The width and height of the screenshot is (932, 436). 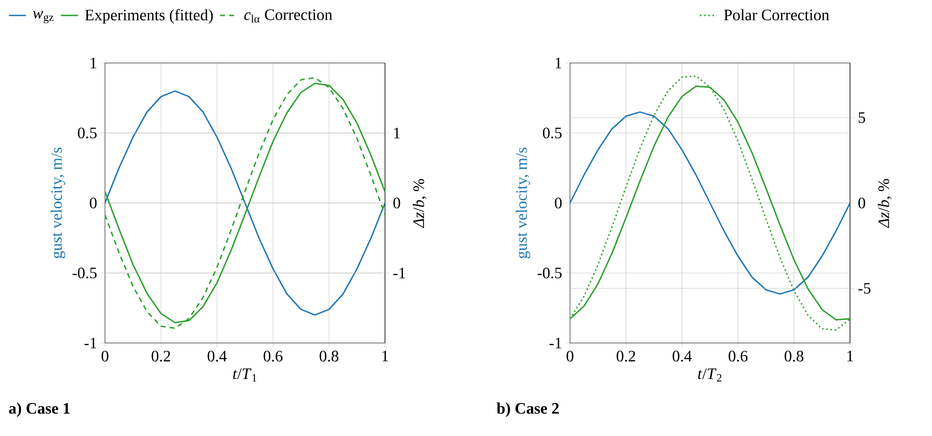 What do you see at coordinates (864, 288) in the screenshot?
I see `y2-tick-label: -5` at bounding box center [864, 288].